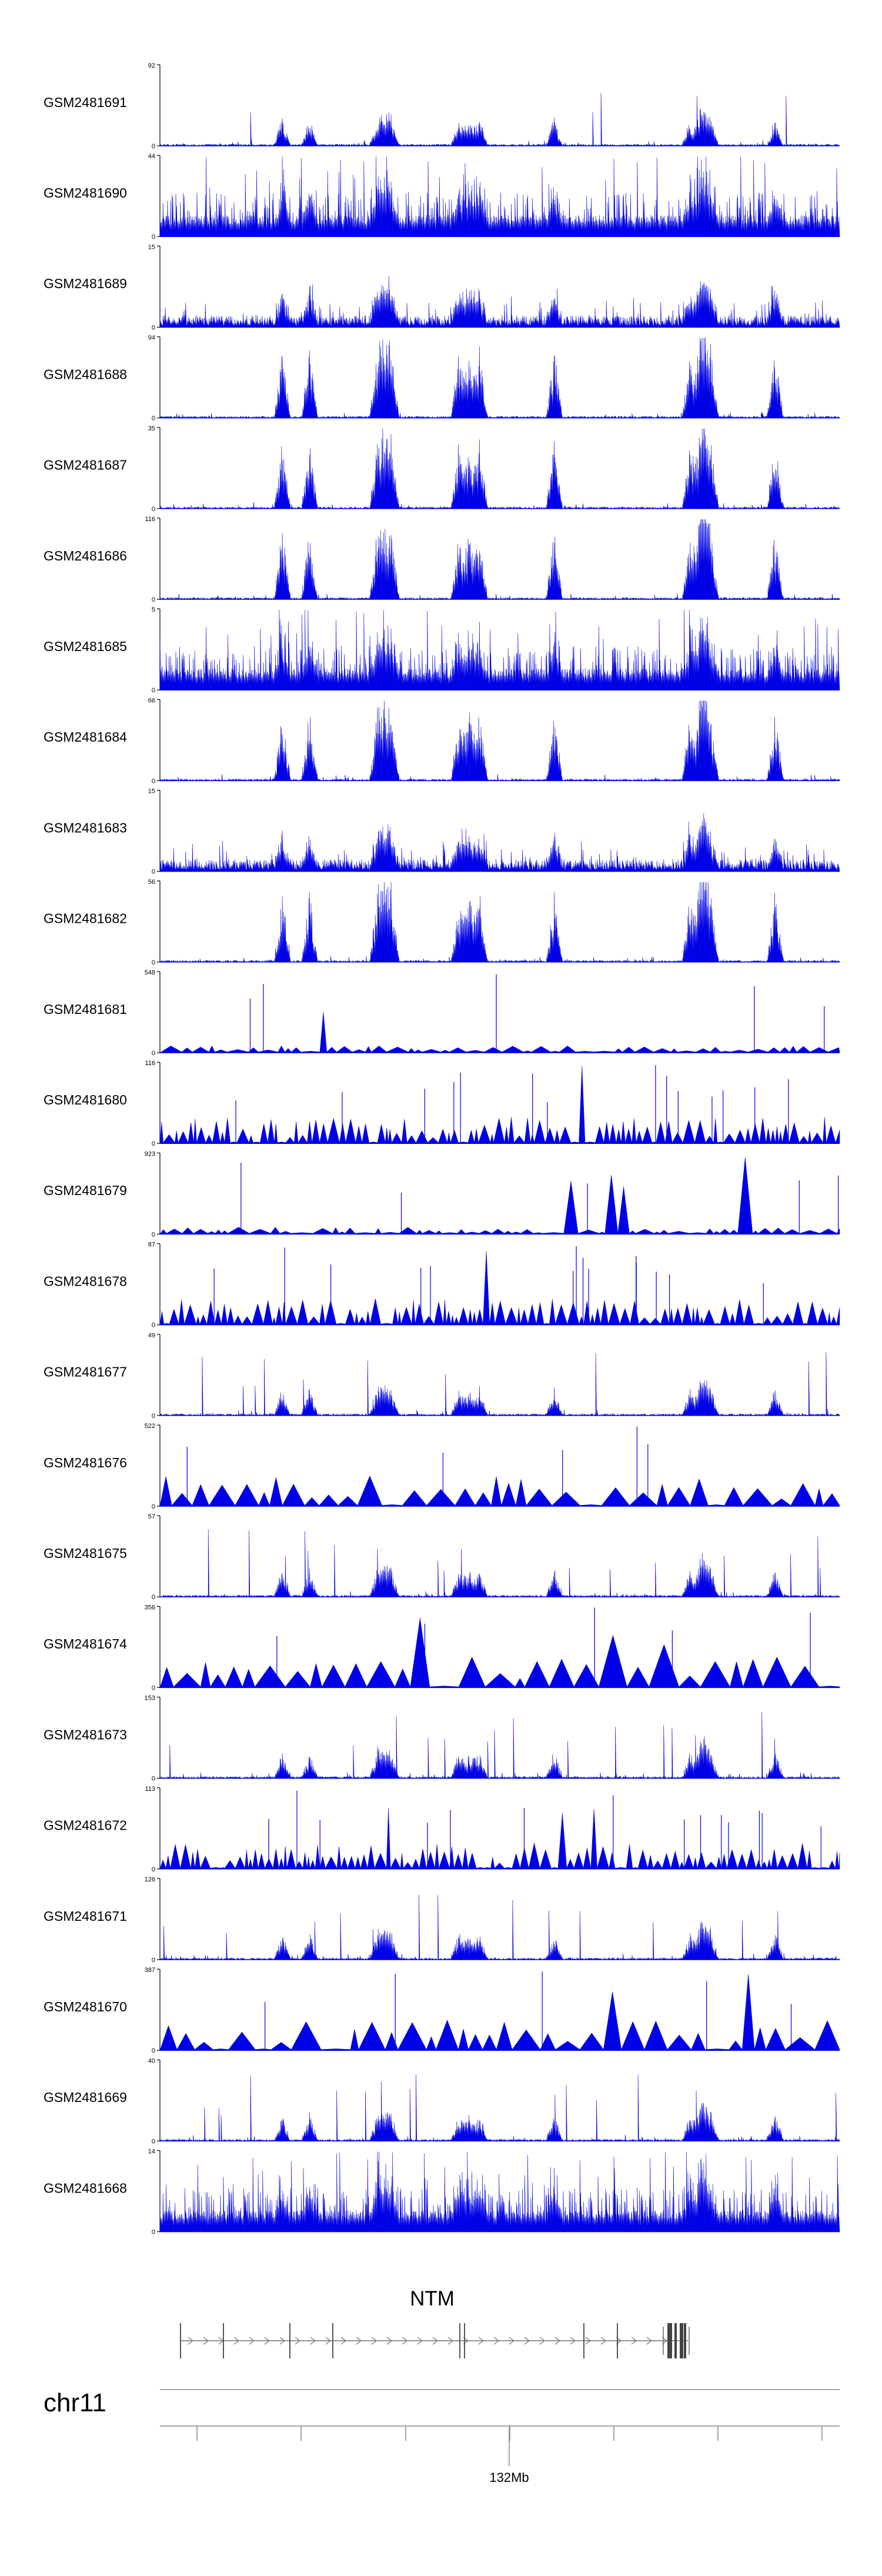 This screenshot has height=2576, width=882. What do you see at coordinates (151, 247) in the screenshot?
I see `y-max-label: 15` at bounding box center [151, 247].